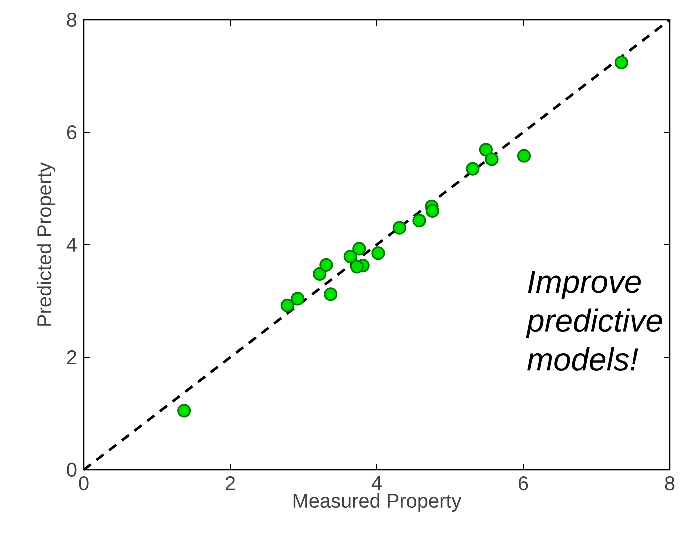  I want to click on y-tick-label: 2, so click(71, 357).